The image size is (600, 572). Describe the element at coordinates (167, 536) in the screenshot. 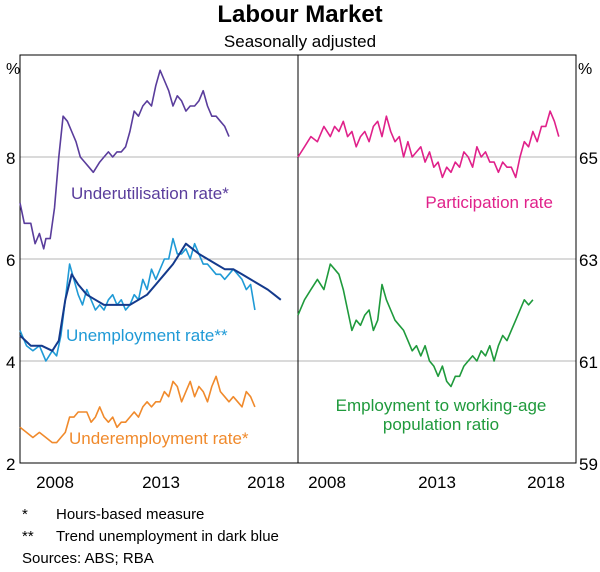

I see `footnote-text: Trend unemployment in dark blue` at that location.